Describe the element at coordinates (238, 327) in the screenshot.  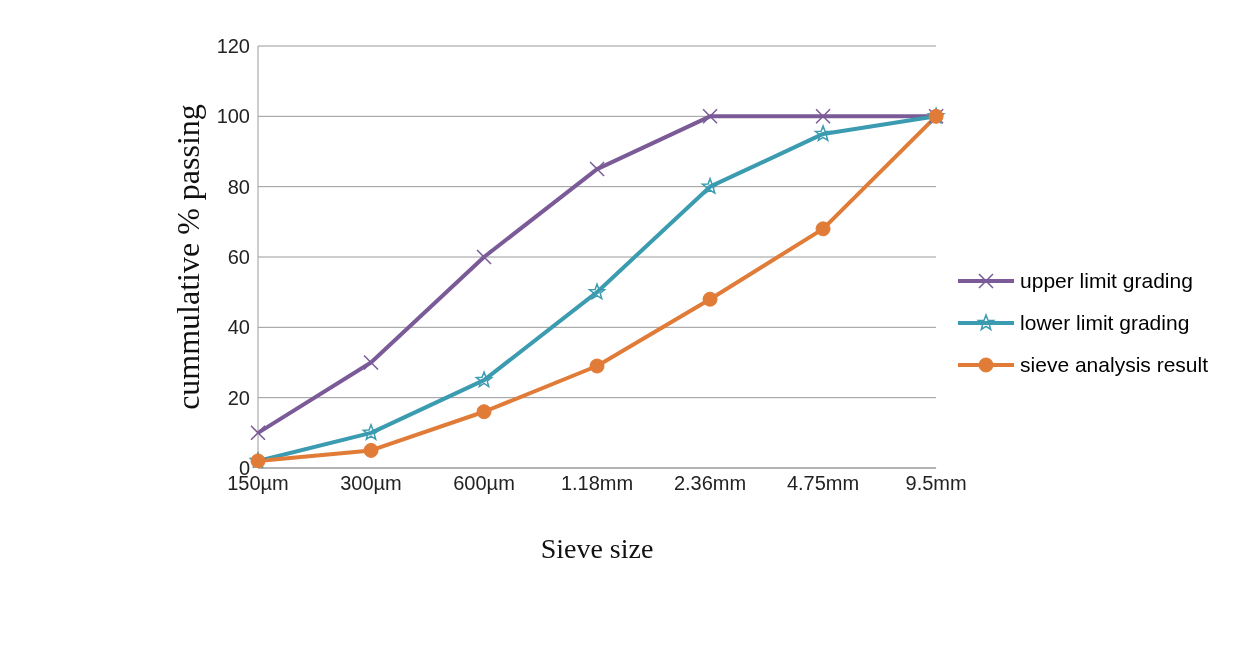
I see `y-tick-label: 40` at that location.